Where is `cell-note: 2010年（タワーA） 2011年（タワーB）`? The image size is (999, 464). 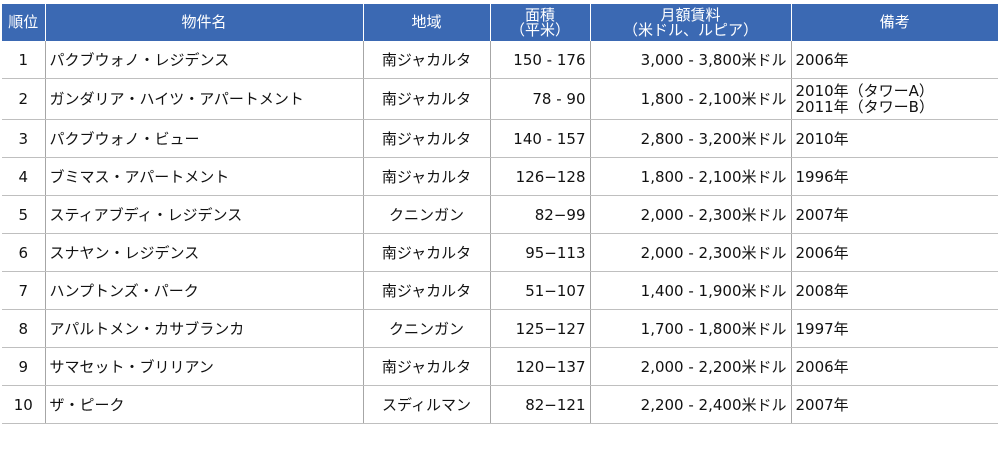 cell-note: 2010年（タワーA） 2011年（タワーB） is located at coordinates (894, 99).